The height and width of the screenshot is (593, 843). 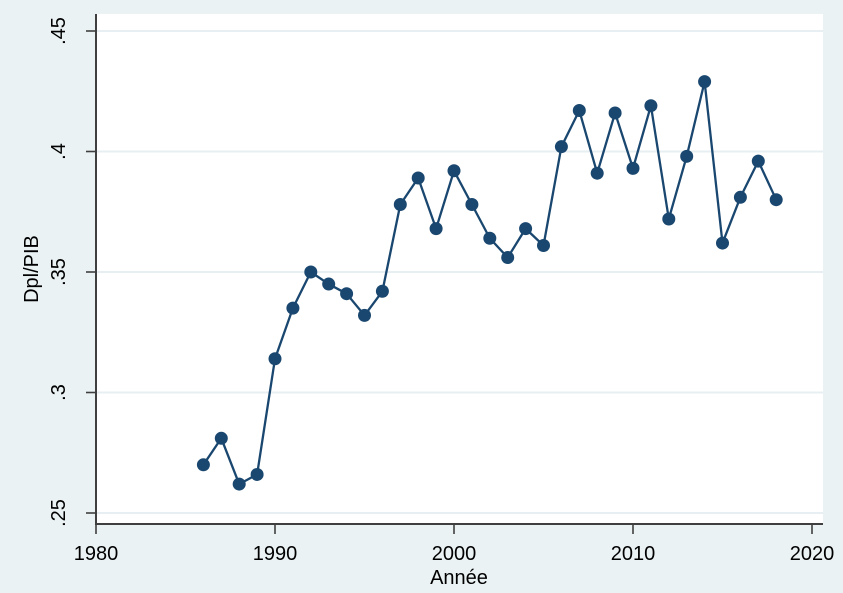 What do you see at coordinates (812, 554) in the screenshot?
I see `x-tick-label: 2020` at bounding box center [812, 554].